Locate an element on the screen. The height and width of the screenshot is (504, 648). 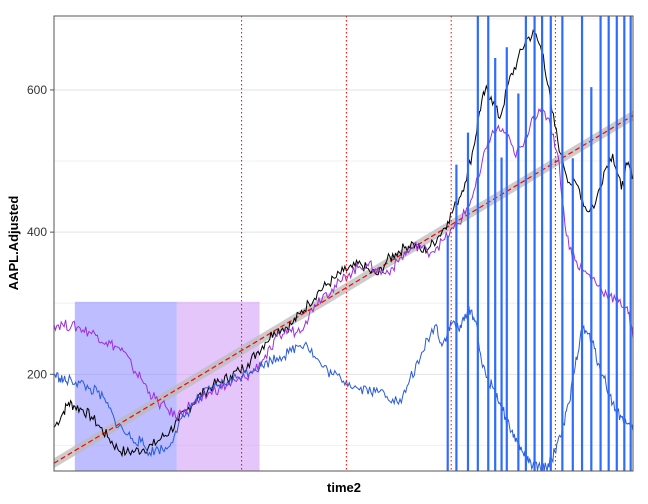
y-axis-title: AAPL.Adjusted is located at coordinates (13, 243).